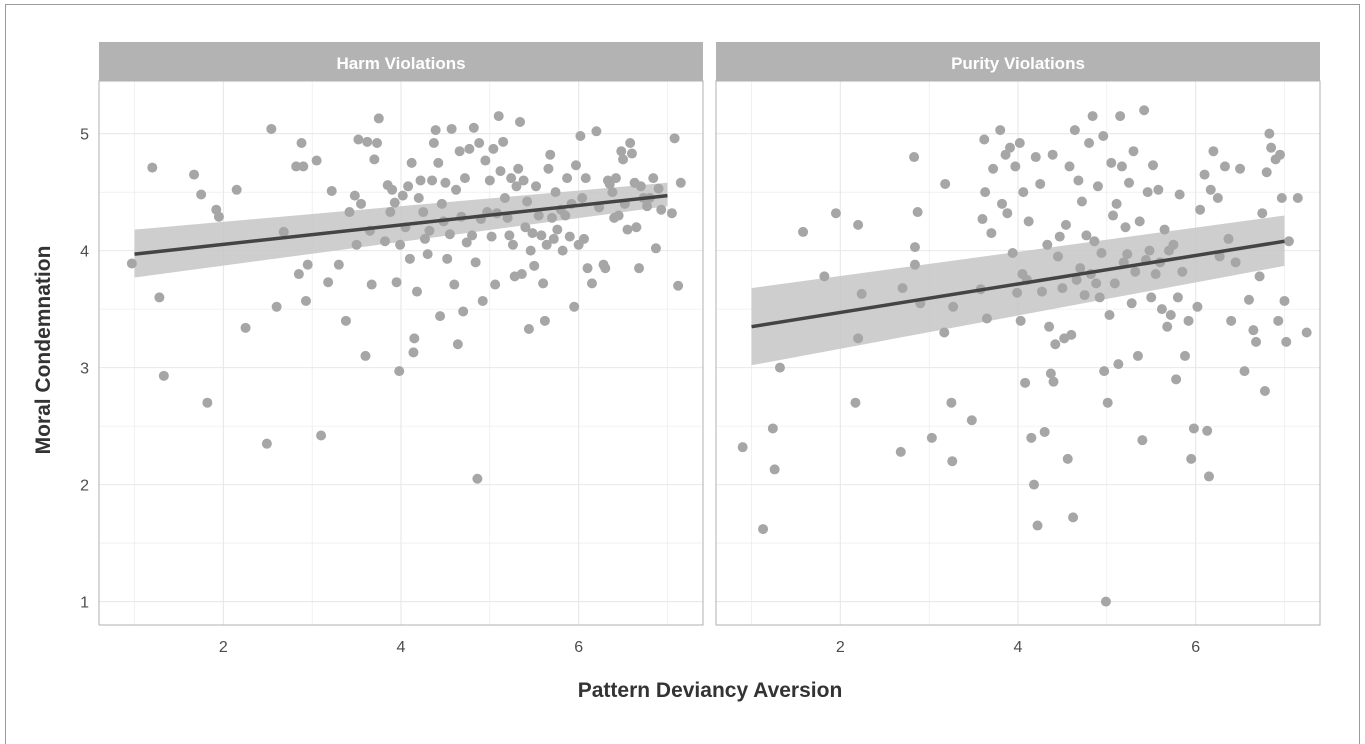 This screenshot has height=744, width=1365. Describe the element at coordinates (1018, 647) in the screenshot. I see `x-tick-labels: 2 4 6` at that location.